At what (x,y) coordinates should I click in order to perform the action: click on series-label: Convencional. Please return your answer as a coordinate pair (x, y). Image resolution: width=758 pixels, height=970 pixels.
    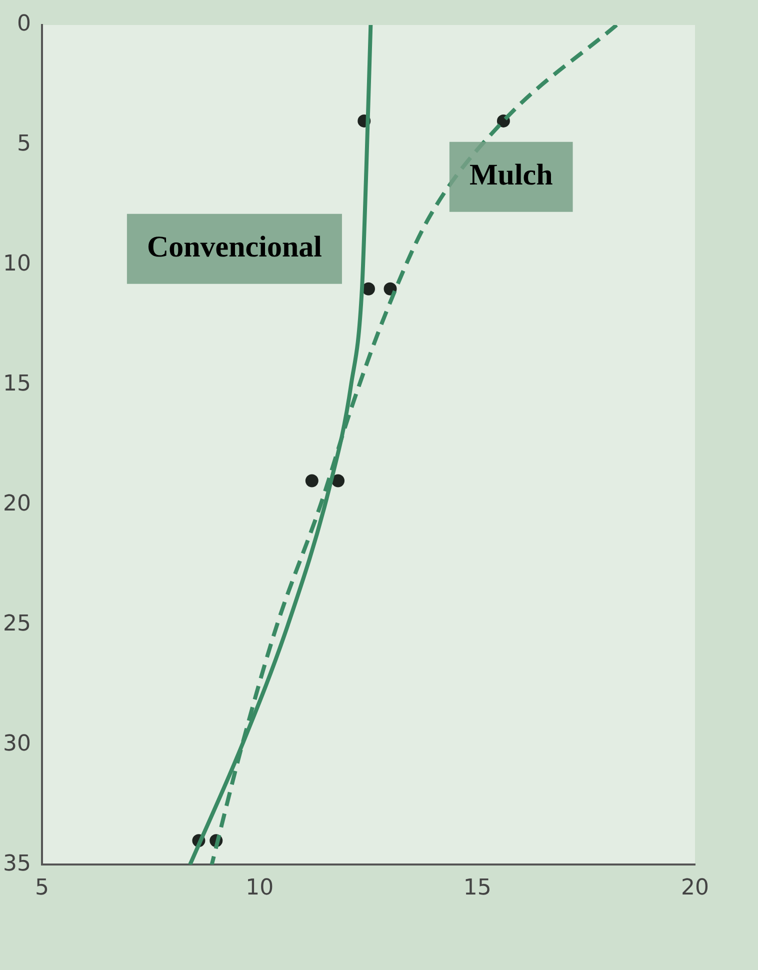
    Looking at the image, I should click on (234, 247).